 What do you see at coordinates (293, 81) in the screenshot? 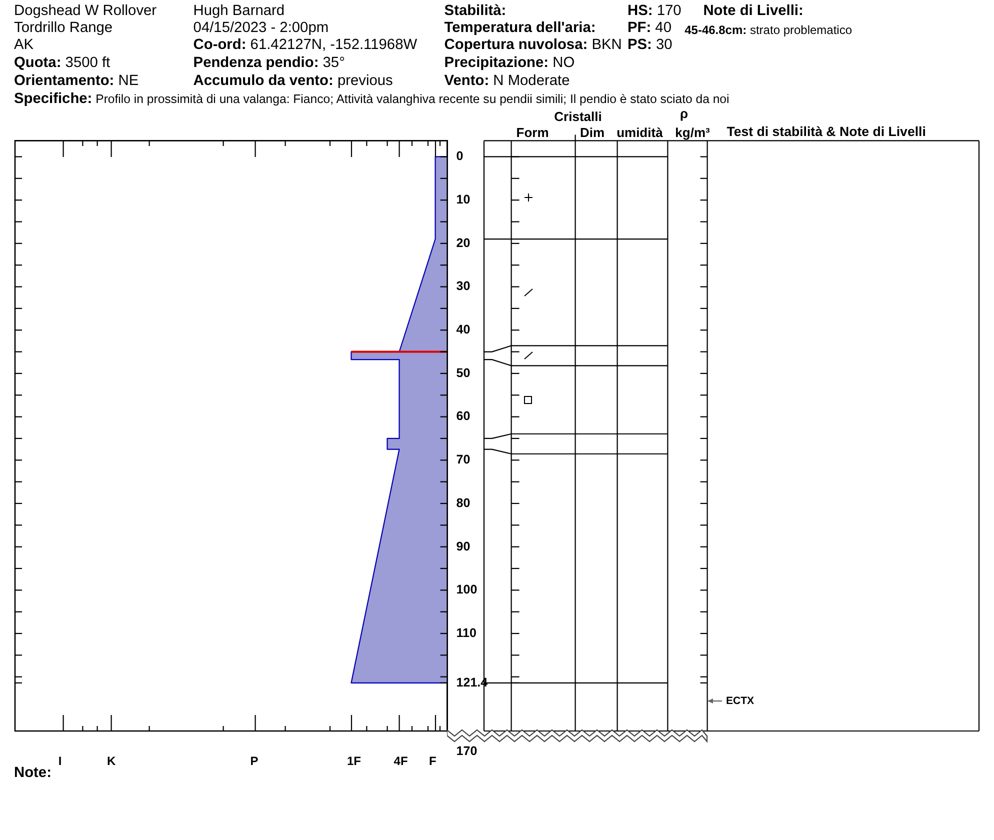
I see `text: Accumulo da vento: previous` at bounding box center [293, 81].